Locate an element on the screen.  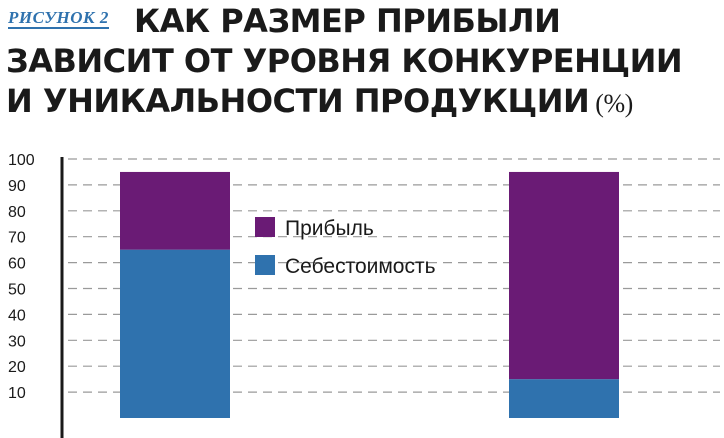
title-unit: (%) is located at coordinates (614, 103).